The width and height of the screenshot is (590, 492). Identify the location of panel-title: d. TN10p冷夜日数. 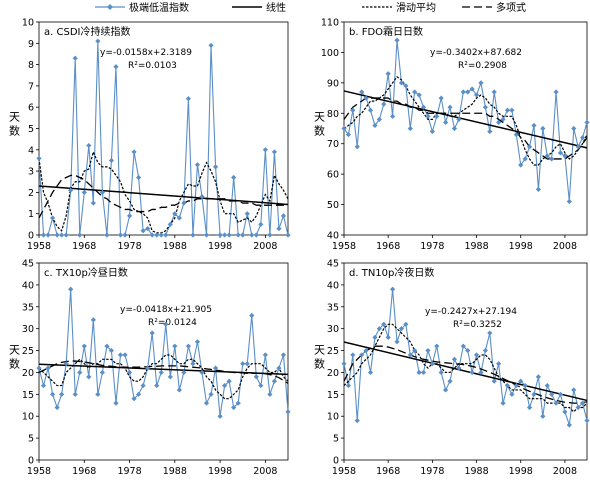
(391, 272).